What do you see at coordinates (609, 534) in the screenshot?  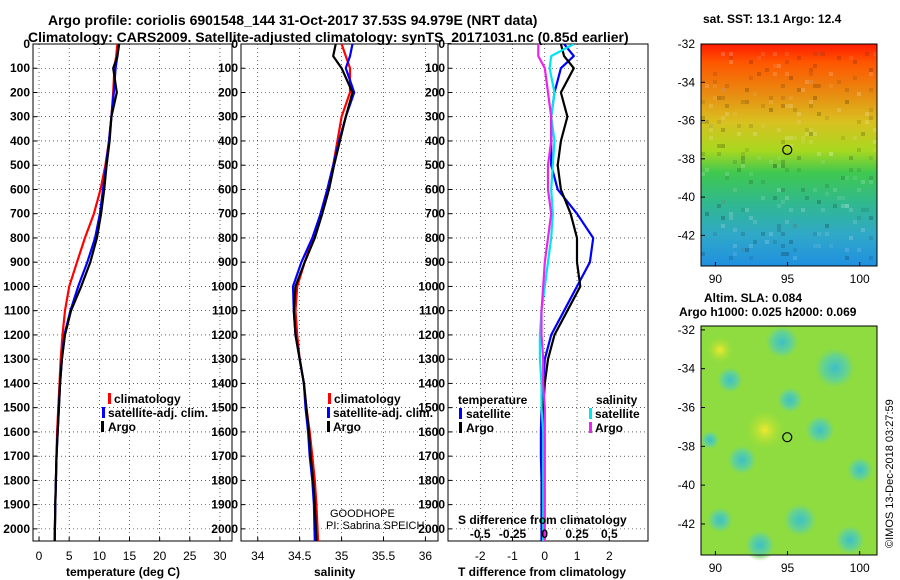 I see `top-tick-label: 0.5` at bounding box center [609, 534].